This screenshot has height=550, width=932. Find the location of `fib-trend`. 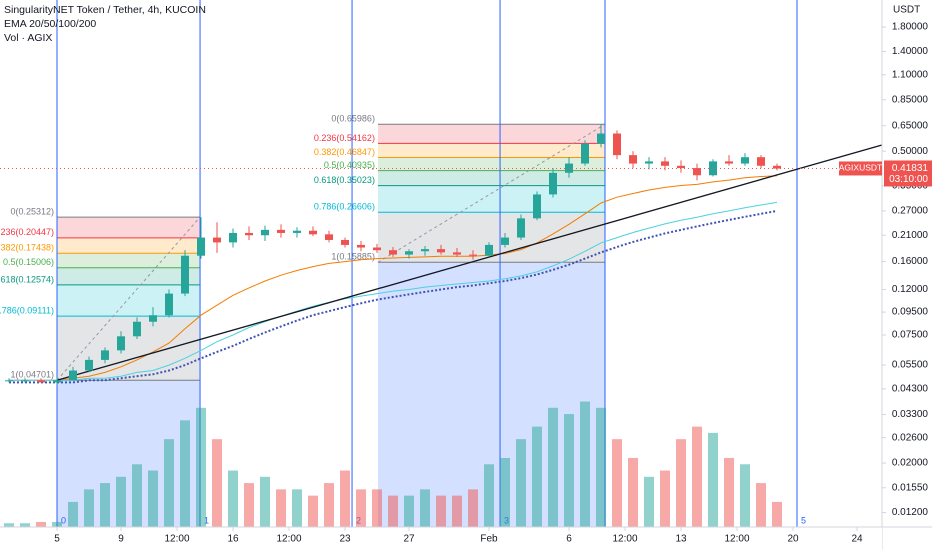

fib-trend is located at coordinates (491, 193).